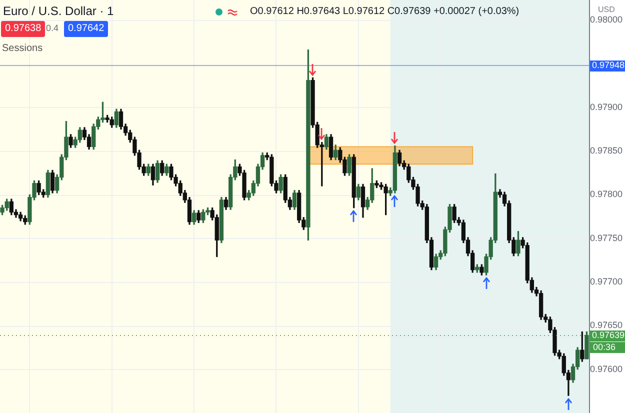 This screenshot has width=625, height=413. What do you see at coordinates (22, 48) in the screenshot?
I see `annotation: Sessions` at bounding box center [22, 48].